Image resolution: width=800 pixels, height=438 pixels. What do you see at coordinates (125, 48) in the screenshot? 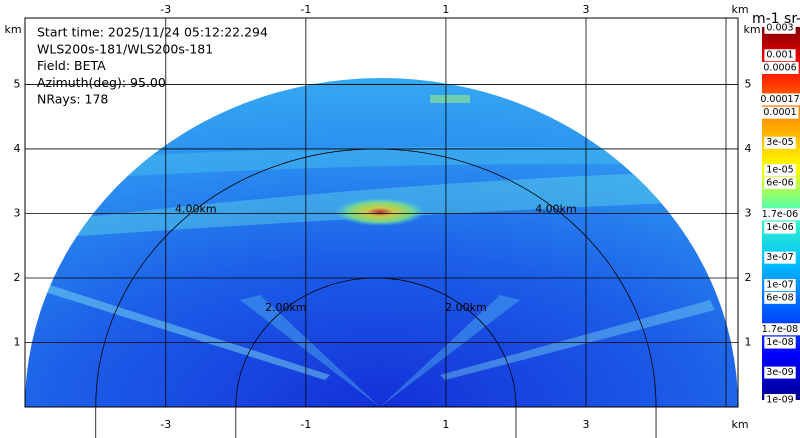
I see `info-line: WLS200s-181/WLS200s-181` at bounding box center [125, 48].